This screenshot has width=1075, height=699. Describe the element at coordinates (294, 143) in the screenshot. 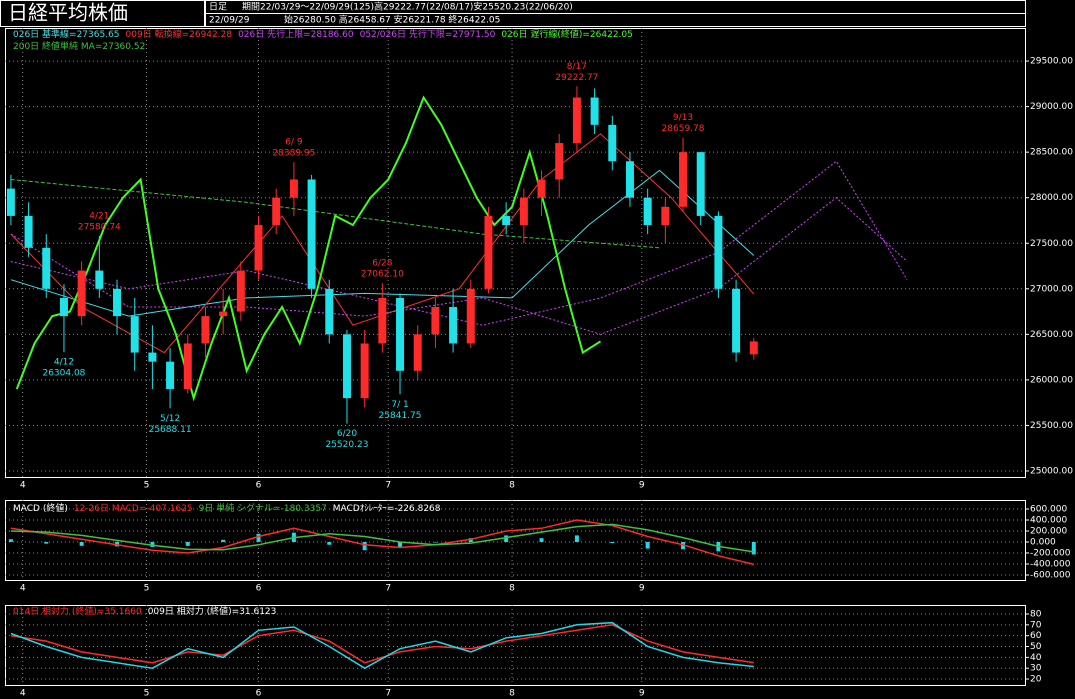

I see `annotation-date: 6/ 9` at that location.